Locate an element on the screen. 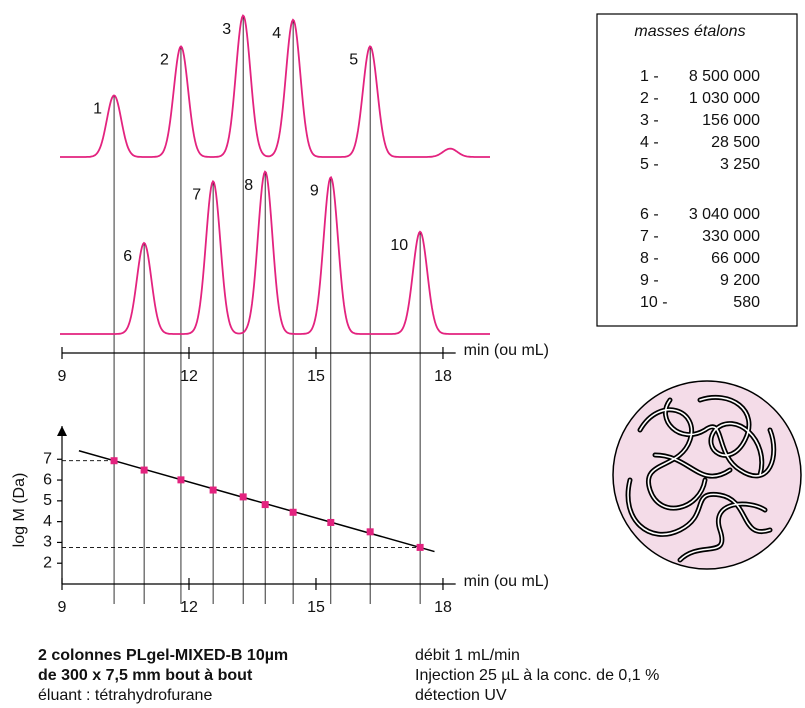 Image resolution: width=805 pixels, height=708 pixels. peak-label: 9 is located at coordinates (314, 190).